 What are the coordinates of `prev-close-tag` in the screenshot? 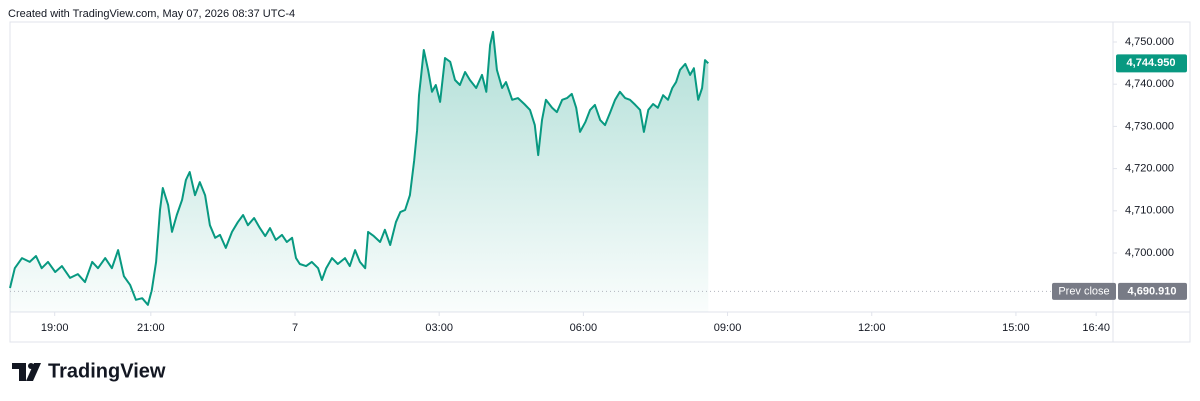 It's located at (1084, 291).